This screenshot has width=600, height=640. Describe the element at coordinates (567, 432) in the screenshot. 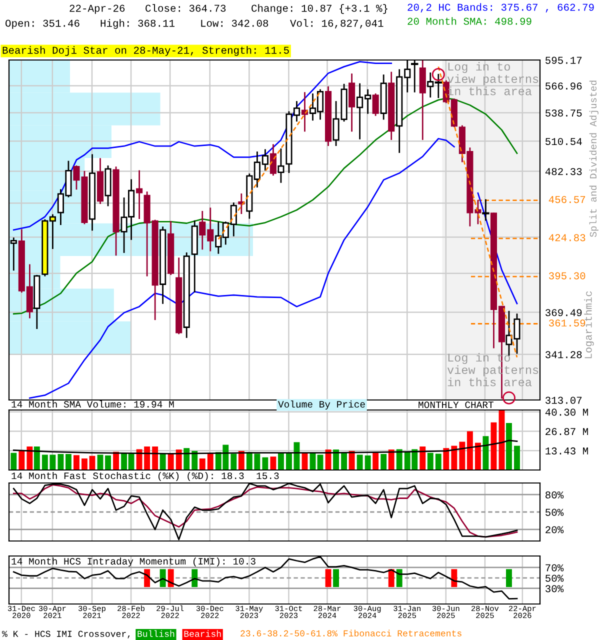

I see `y-tick-label: 26.87 M` at that location.